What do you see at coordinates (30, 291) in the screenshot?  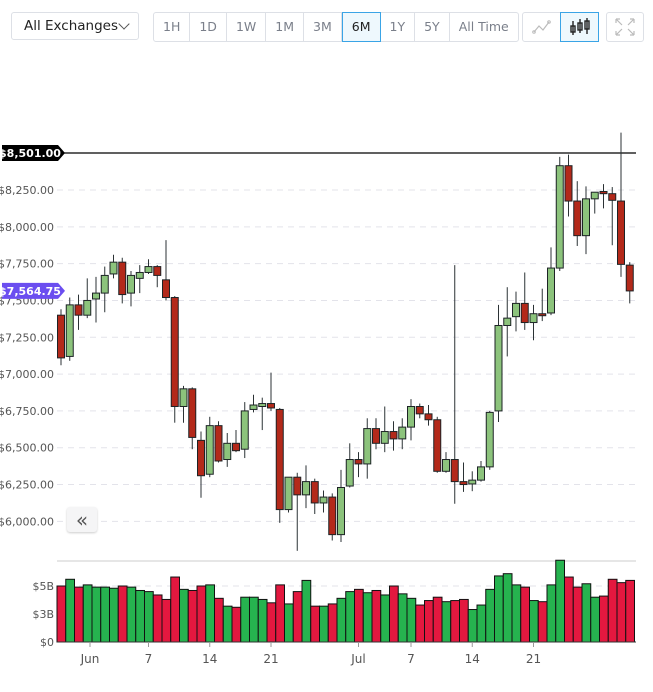 I see `last-price-label: $7,564.75` at bounding box center [30, 291].